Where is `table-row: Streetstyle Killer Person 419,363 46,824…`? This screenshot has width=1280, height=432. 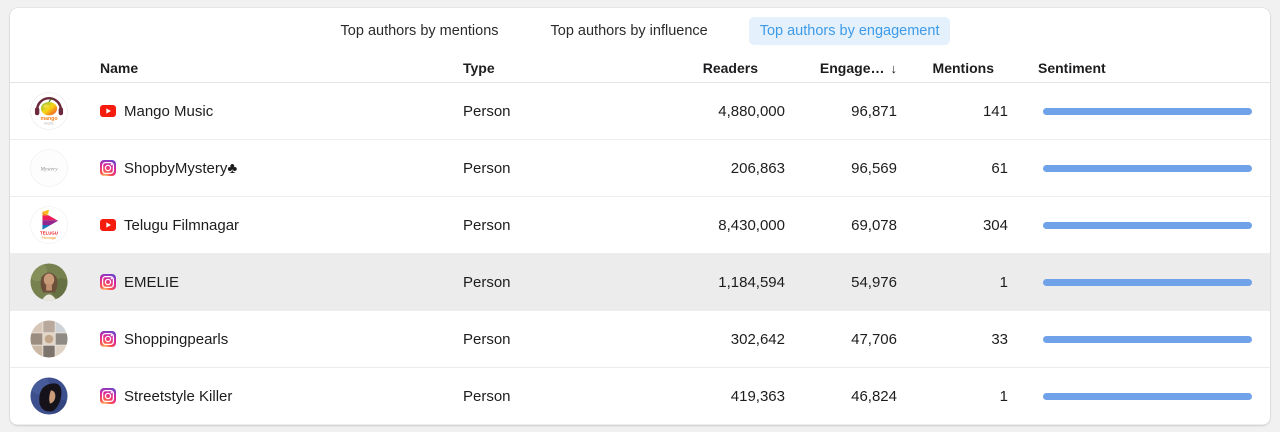
table-row: Streetstyle Killer Person 419,363 46,824… is located at coordinates (640, 396).